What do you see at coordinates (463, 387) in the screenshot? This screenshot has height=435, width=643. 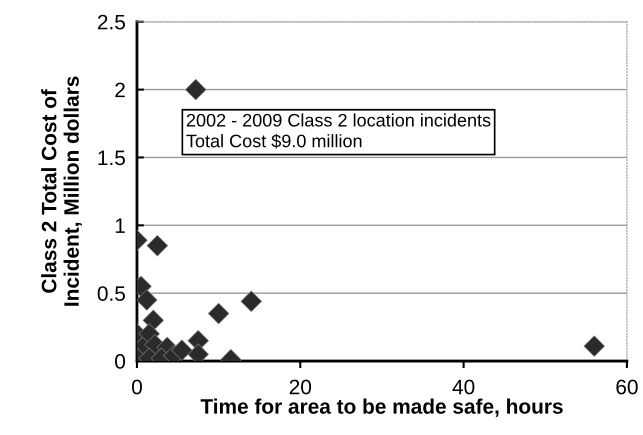 I see `x-tick-label: 40` at bounding box center [463, 387].